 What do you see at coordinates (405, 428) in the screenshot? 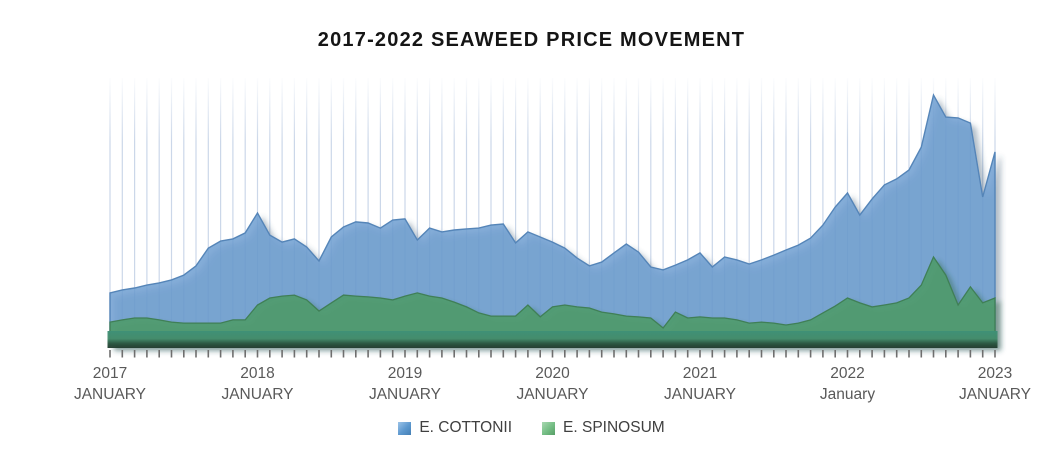
I see `cottonii-swatch-icon` at bounding box center [405, 428].